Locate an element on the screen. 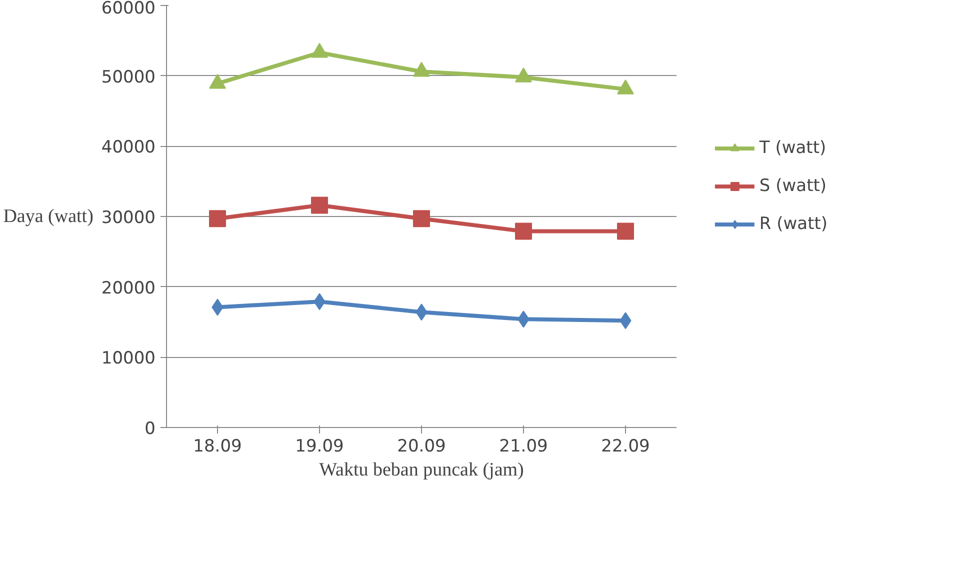 This screenshot has height=580, width=958. x-tick-label: 18.09 is located at coordinates (217, 446).